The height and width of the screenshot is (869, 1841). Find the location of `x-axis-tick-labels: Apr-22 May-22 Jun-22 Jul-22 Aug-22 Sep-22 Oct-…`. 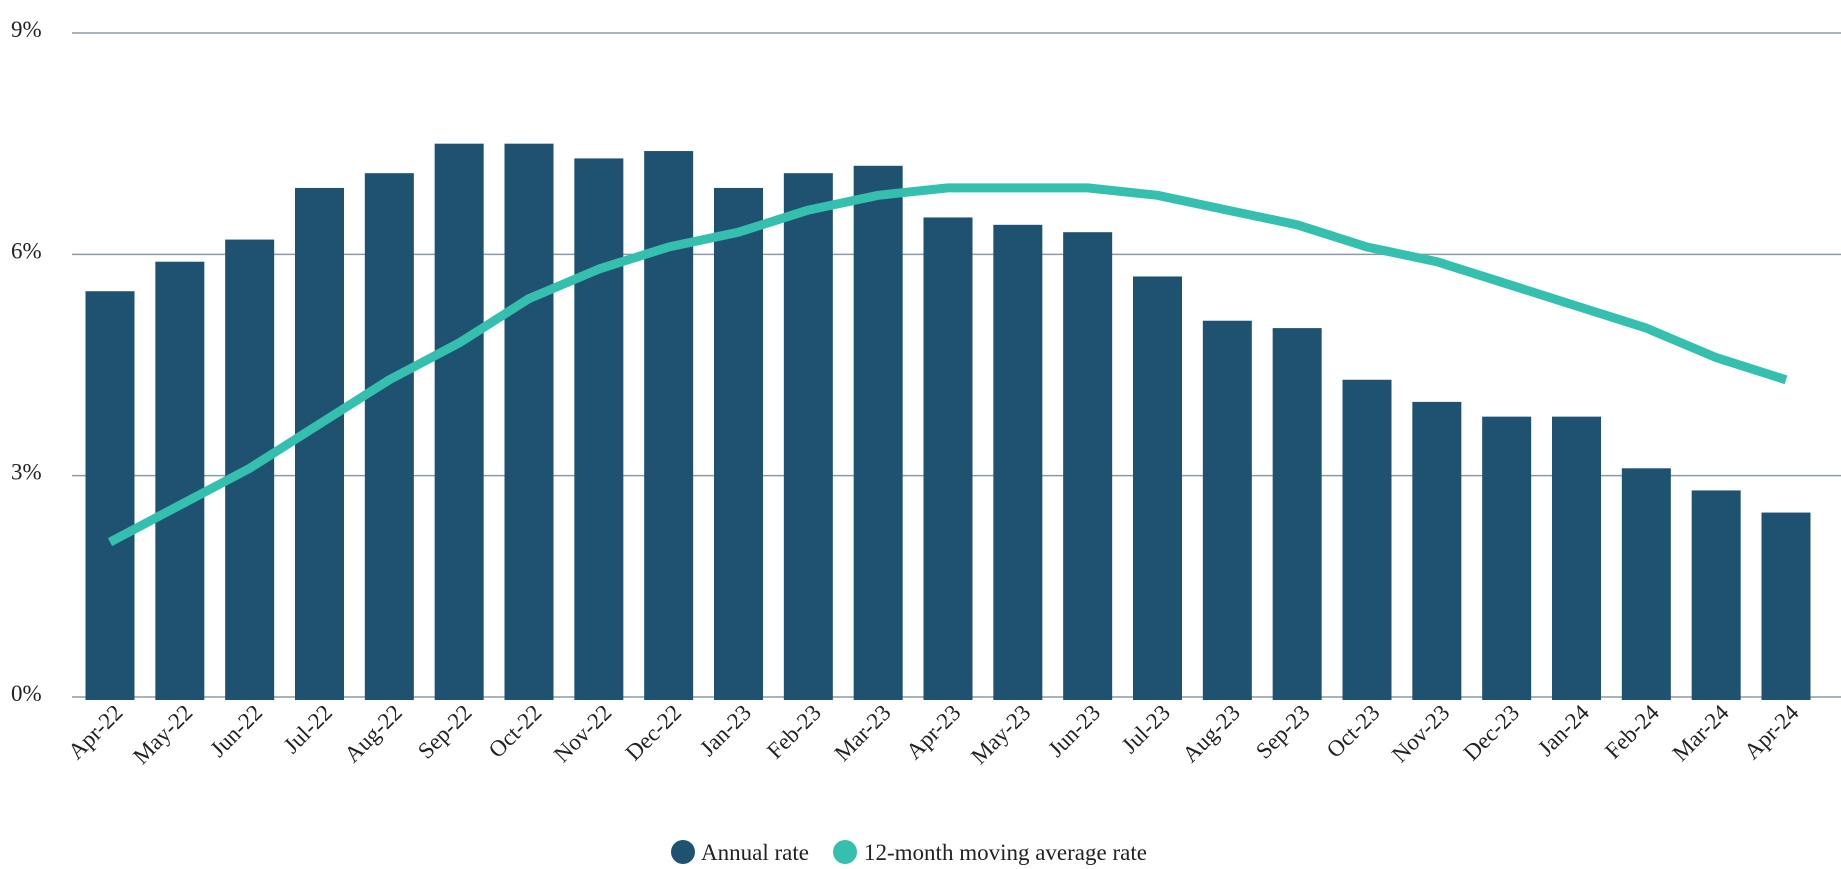

x-axis-tick-labels: Apr-22 May-22 Jun-22 Jul-22 Aug-22 Sep-22 Oct-… is located at coordinates (933, 735).